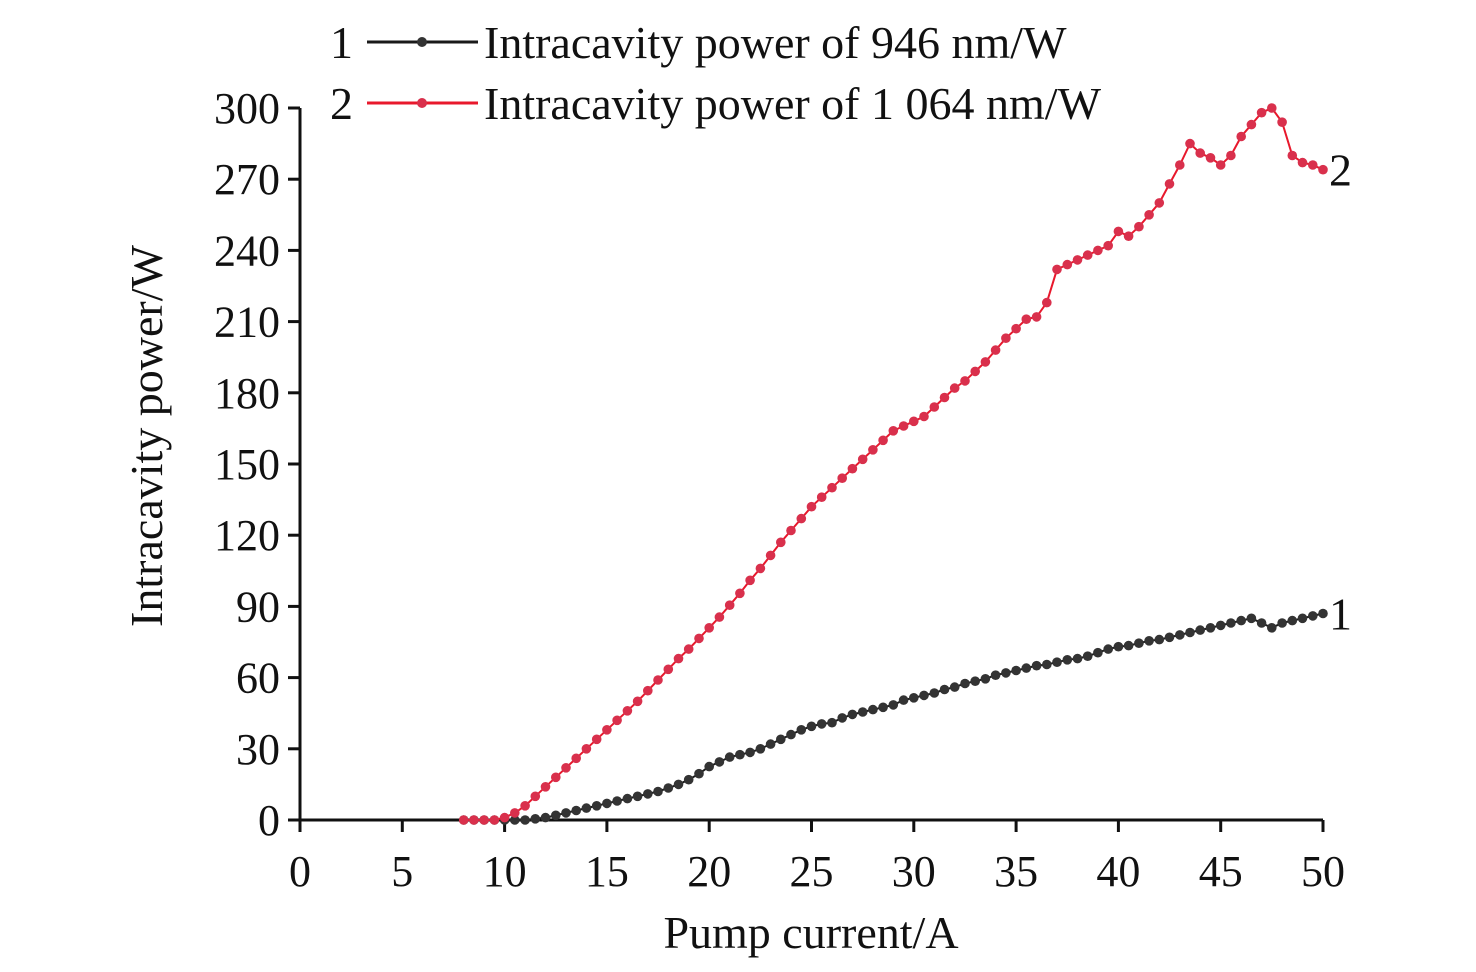 The width and height of the screenshot is (1476, 972). What do you see at coordinates (893, 716) in the screenshot?
I see `series-line` at bounding box center [893, 716].